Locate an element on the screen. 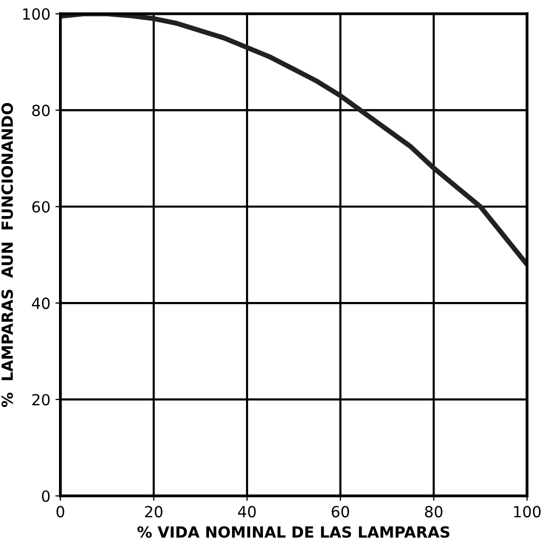 Image resolution: width=549 pixels, height=551 pixels. x-tick-label: 20 is located at coordinates (153, 512).